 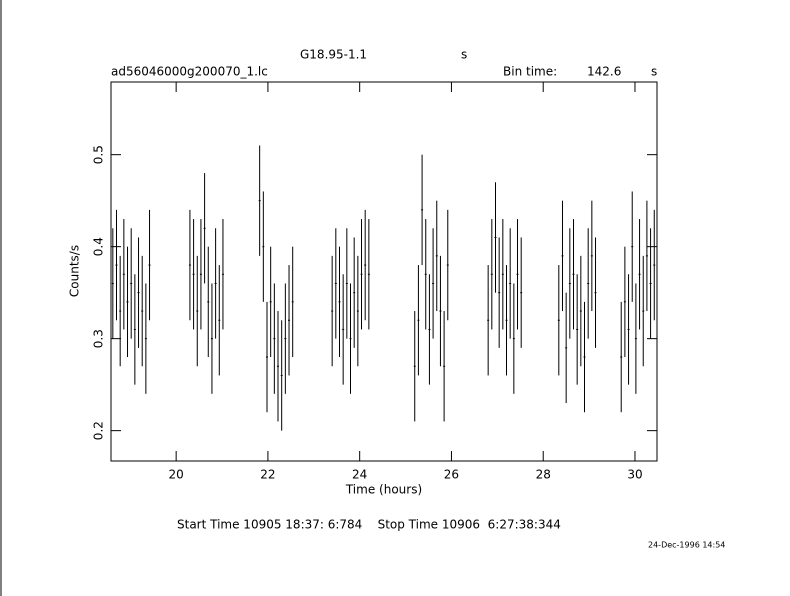 I want to click on bin-time-unit: s, so click(x=654, y=72).